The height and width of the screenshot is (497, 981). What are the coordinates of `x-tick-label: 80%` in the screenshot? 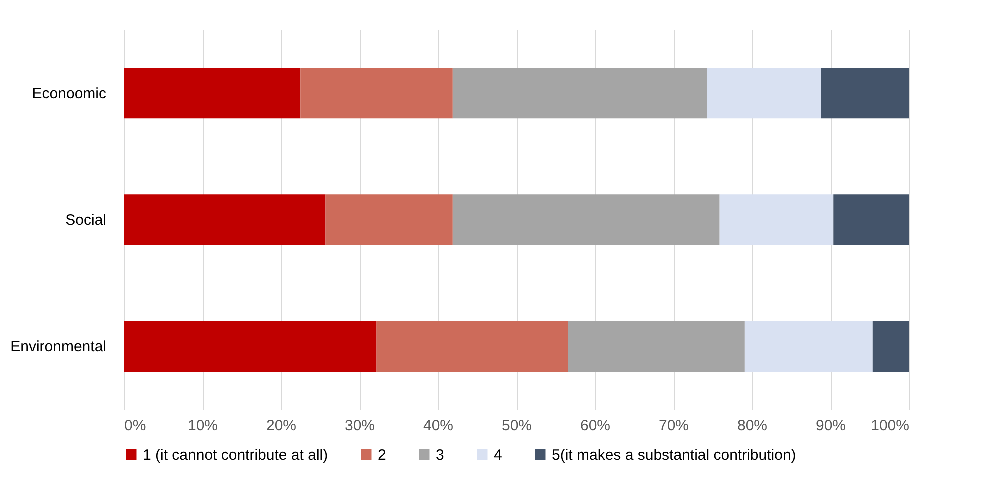 It's located at (752, 426).